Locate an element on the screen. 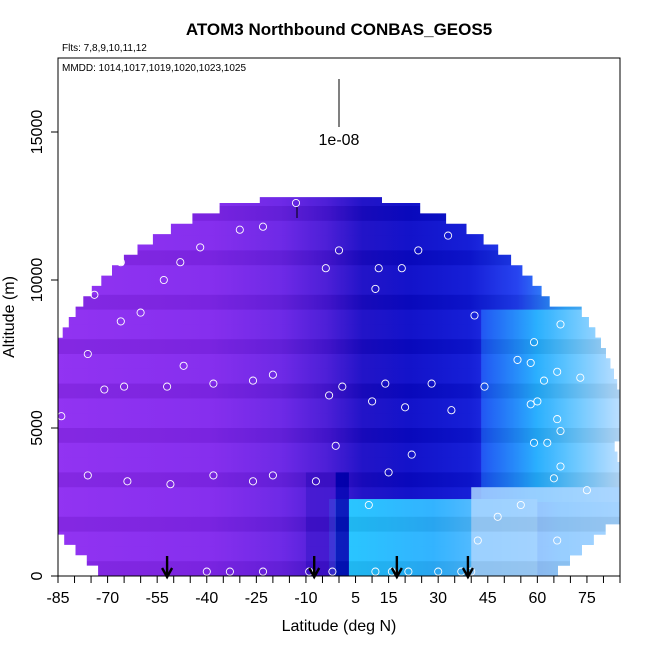  y-tick-label: 0 is located at coordinates (37, 575).